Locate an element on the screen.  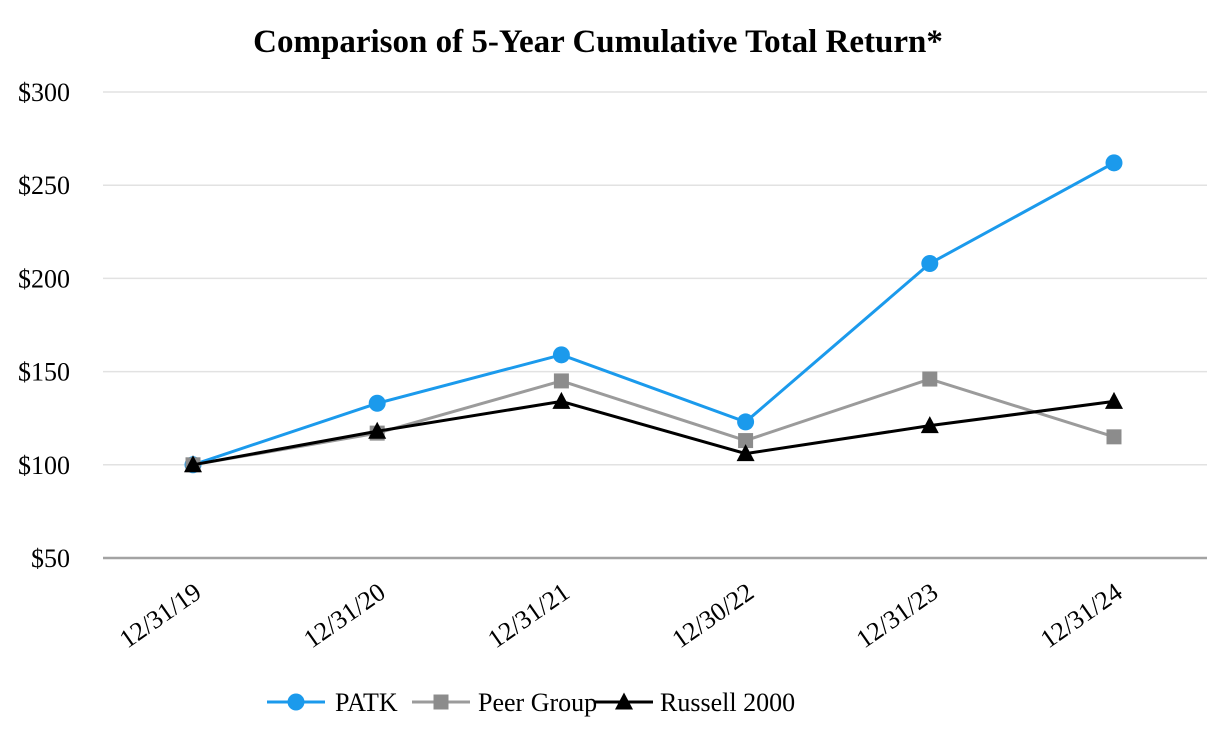
series-russell-2000 is located at coordinates (653, 432).